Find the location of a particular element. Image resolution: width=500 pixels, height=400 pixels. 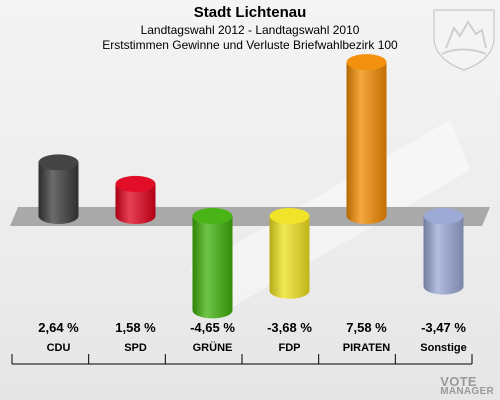

category-label: PIRATEN is located at coordinates (367, 348).